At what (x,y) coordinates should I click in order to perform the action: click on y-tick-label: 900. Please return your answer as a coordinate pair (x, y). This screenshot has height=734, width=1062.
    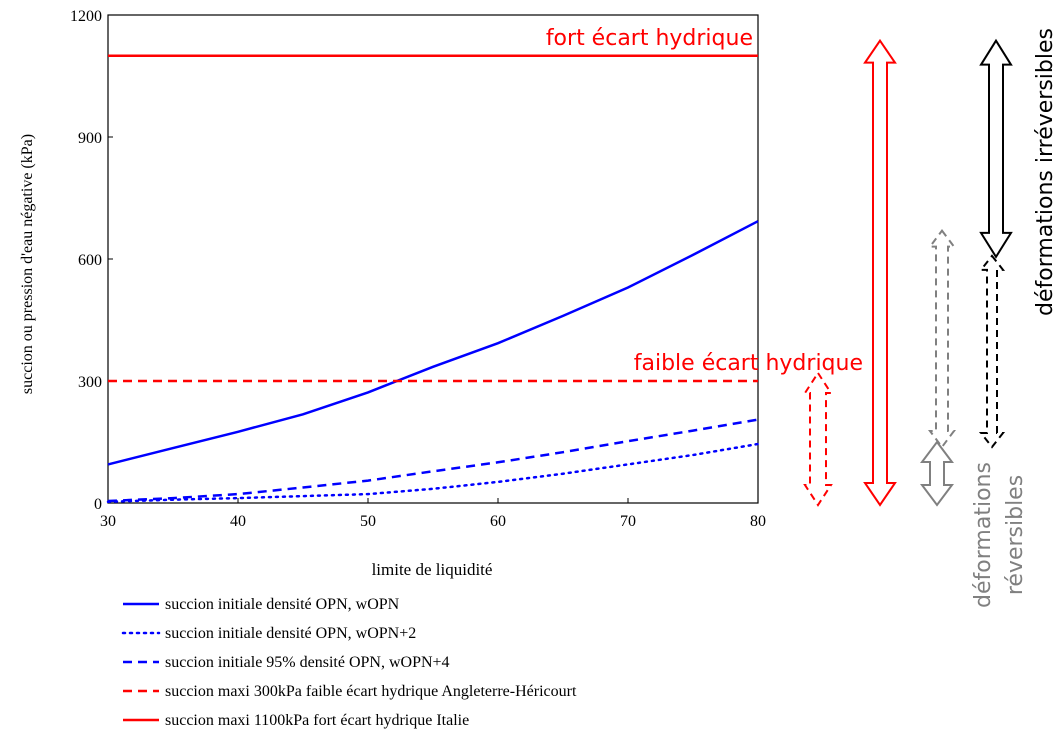
    Looking at the image, I should click on (90, 138).